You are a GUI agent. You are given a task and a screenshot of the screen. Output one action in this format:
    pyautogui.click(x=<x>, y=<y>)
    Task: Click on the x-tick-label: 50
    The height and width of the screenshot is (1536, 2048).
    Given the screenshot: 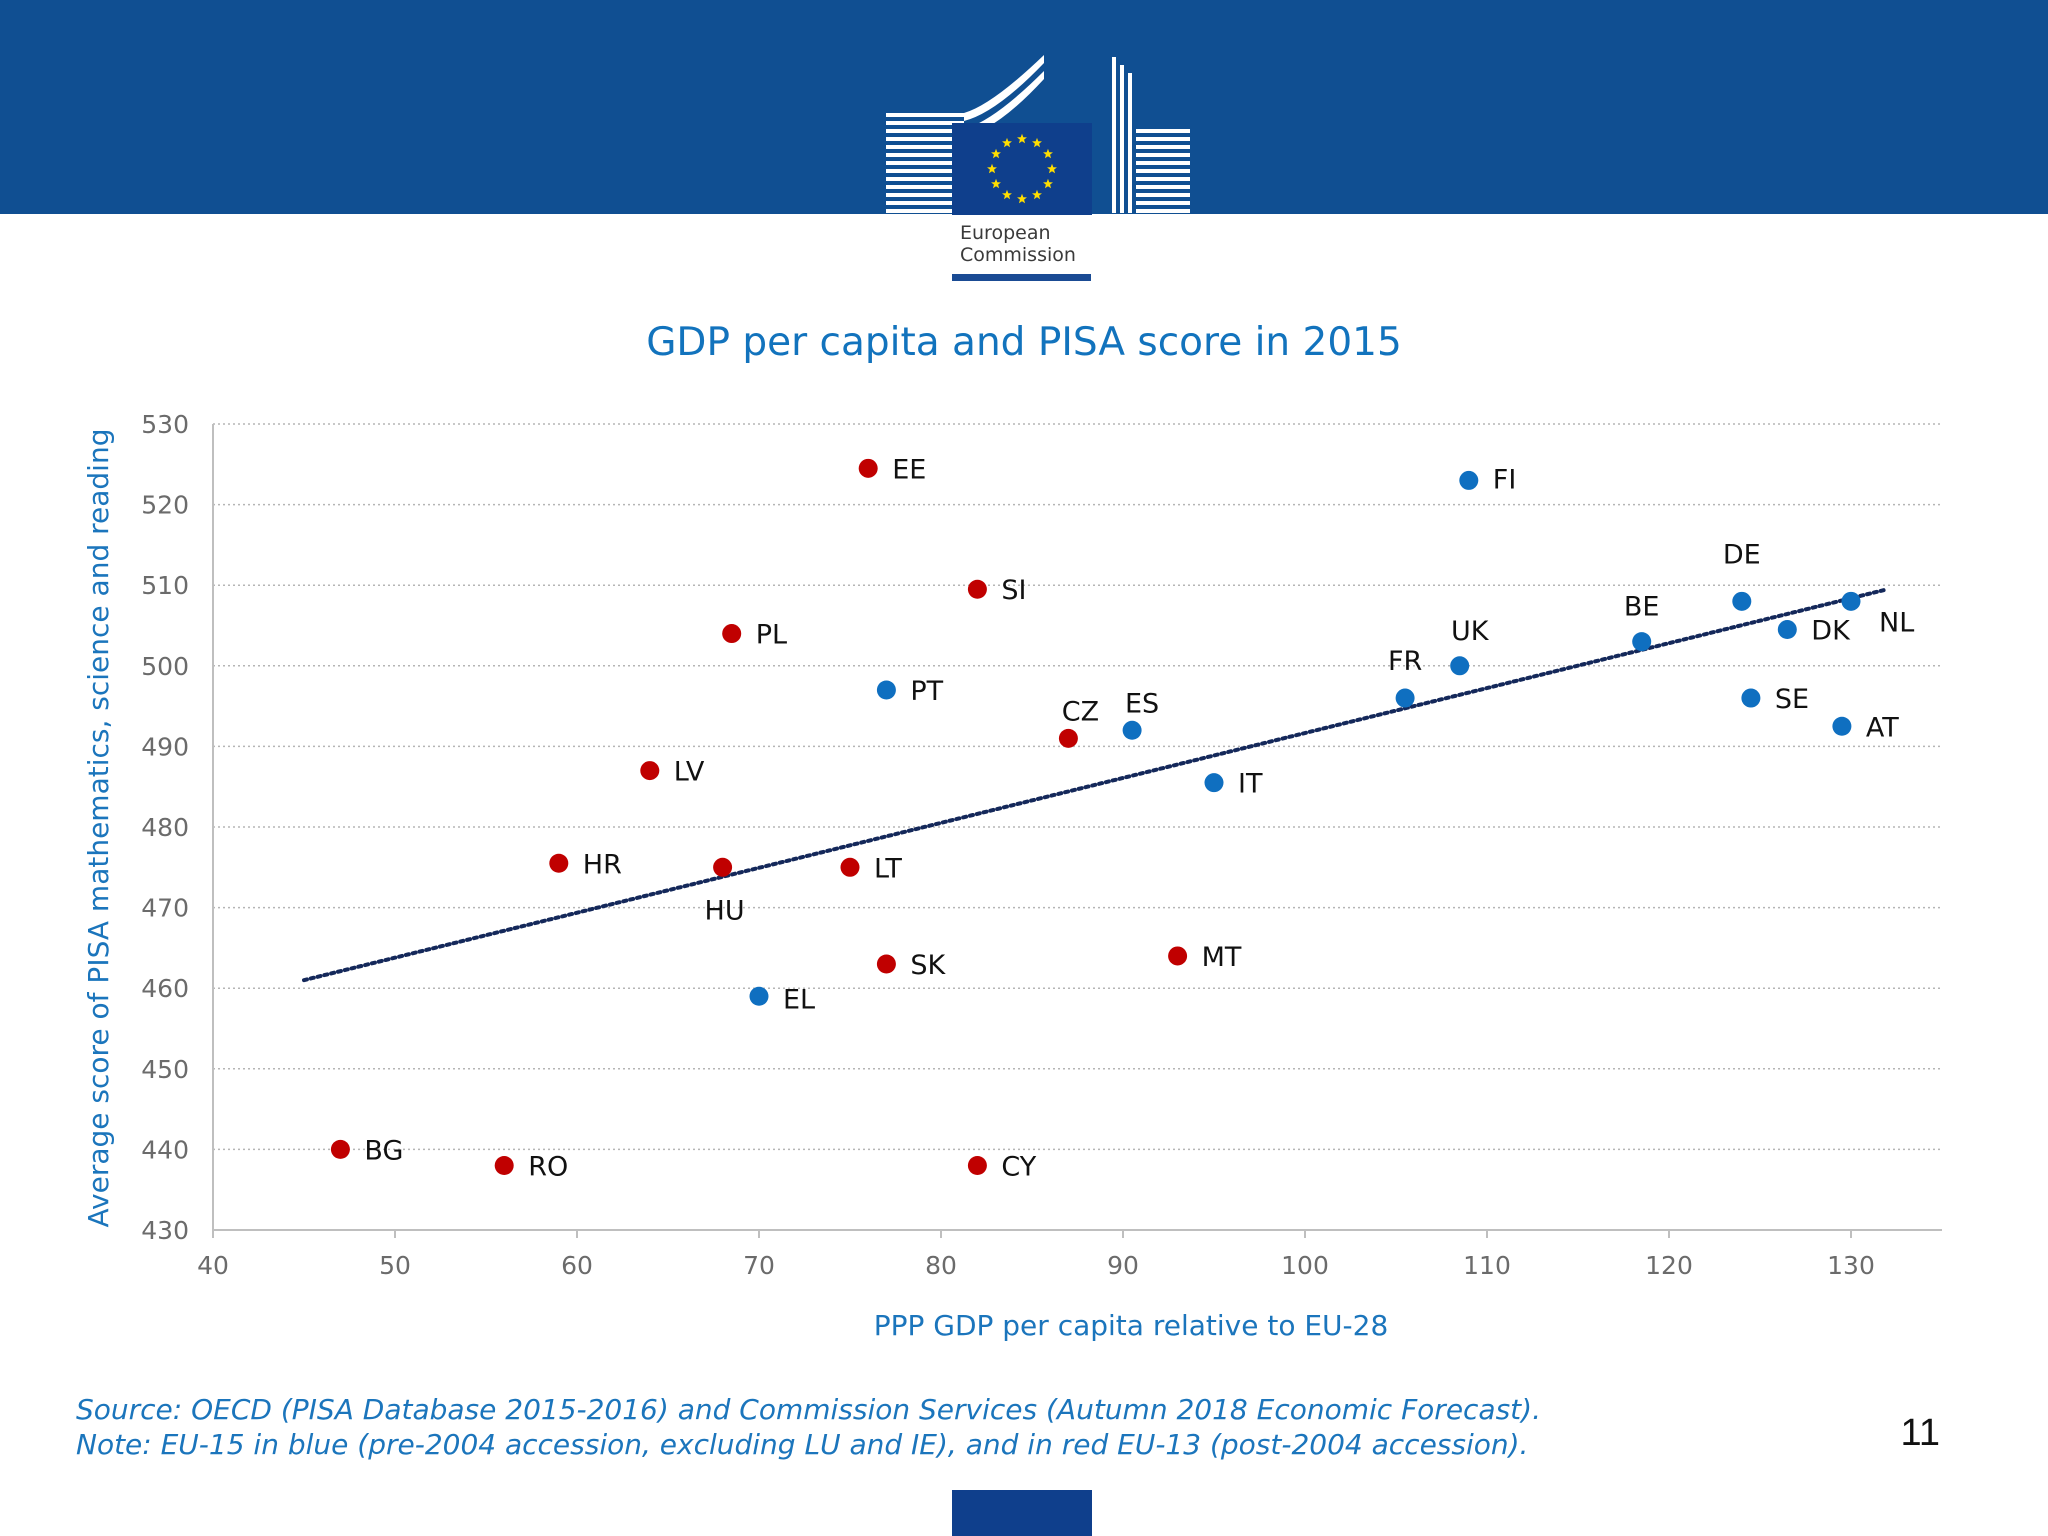 What is the action you would take?
    pyautogui.click(x=395, y=1265)
    